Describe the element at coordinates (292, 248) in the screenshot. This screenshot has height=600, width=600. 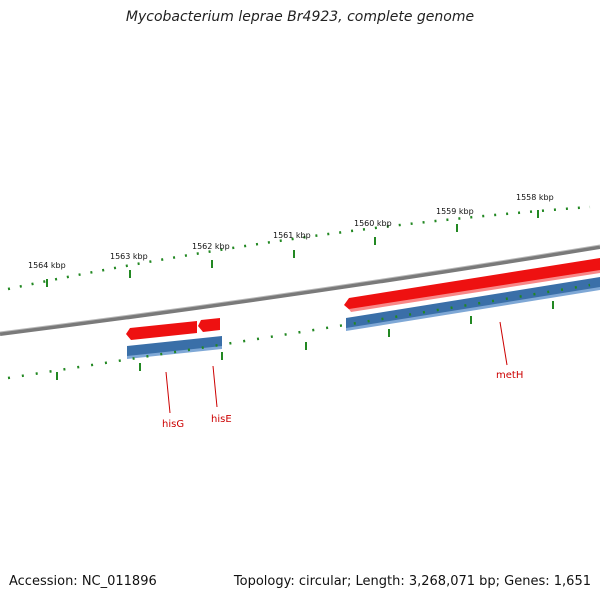
I see `outer-ruler-major-ticks` at that location.